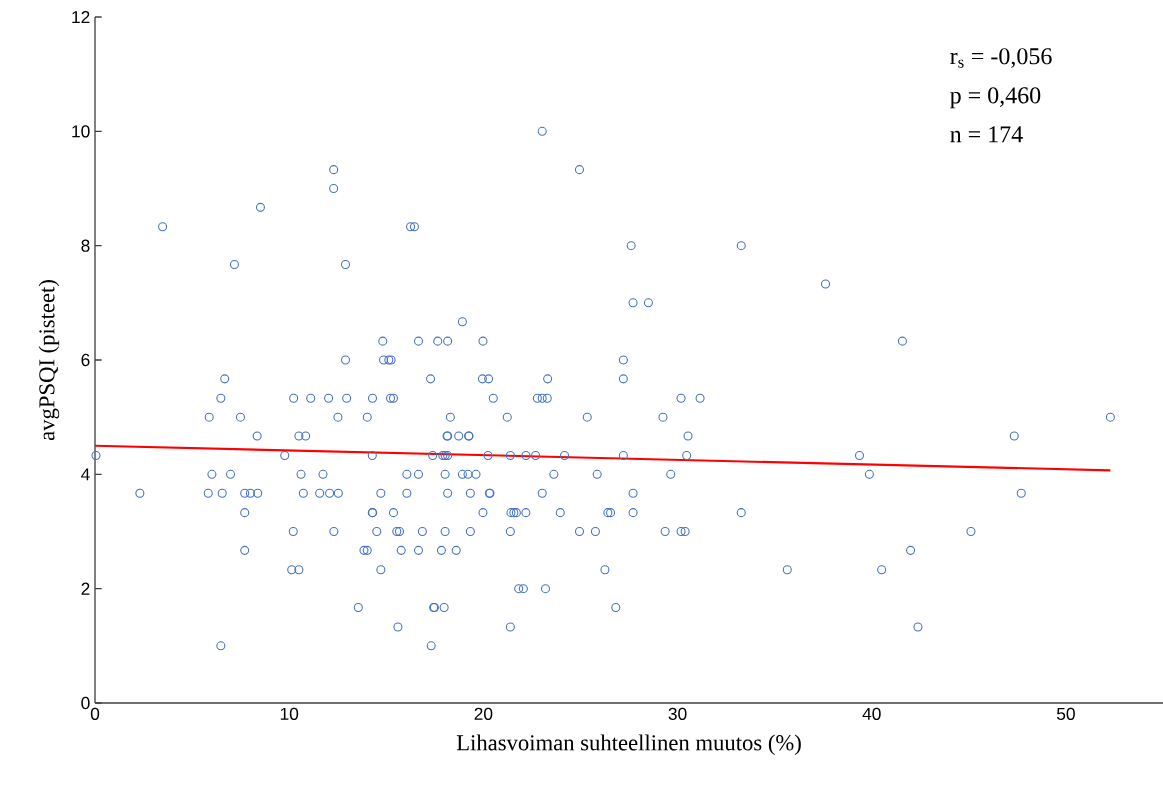  What do you see at coordinates (628, 745) in the screenshot?
I see `x-axis-title: Lihasvoiman suhteellinen muutos (%)` at bounding box center [628, 745].